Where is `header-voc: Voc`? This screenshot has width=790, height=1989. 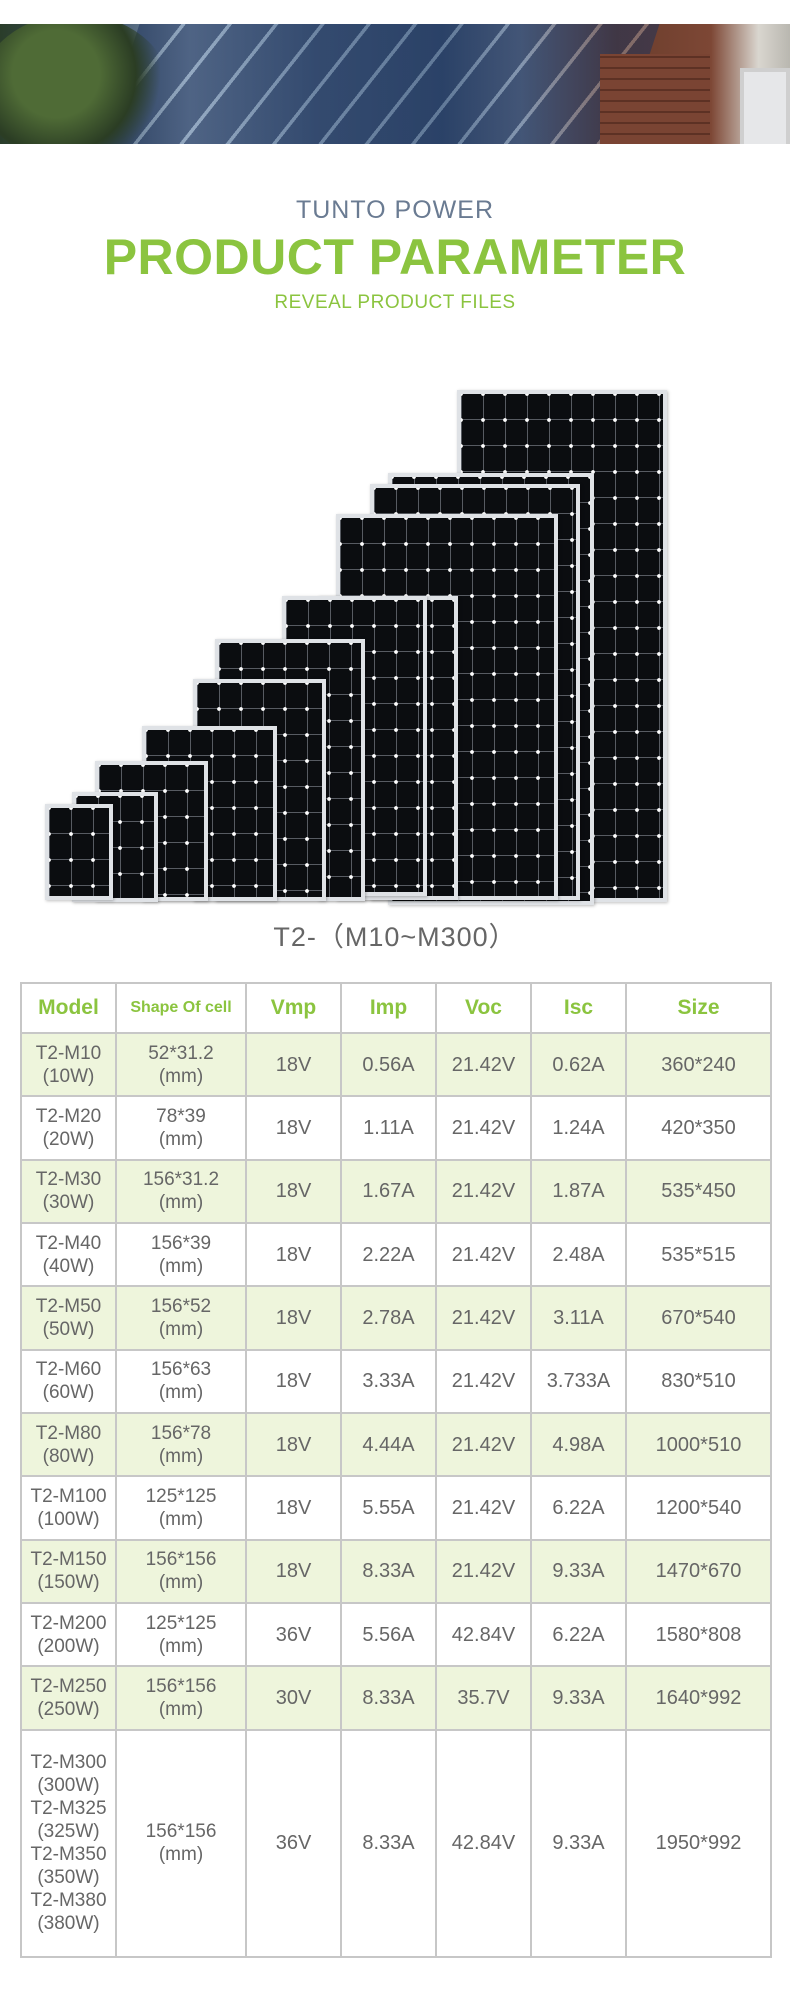
header-voc: Voc is located at coordinates (483, 1008).